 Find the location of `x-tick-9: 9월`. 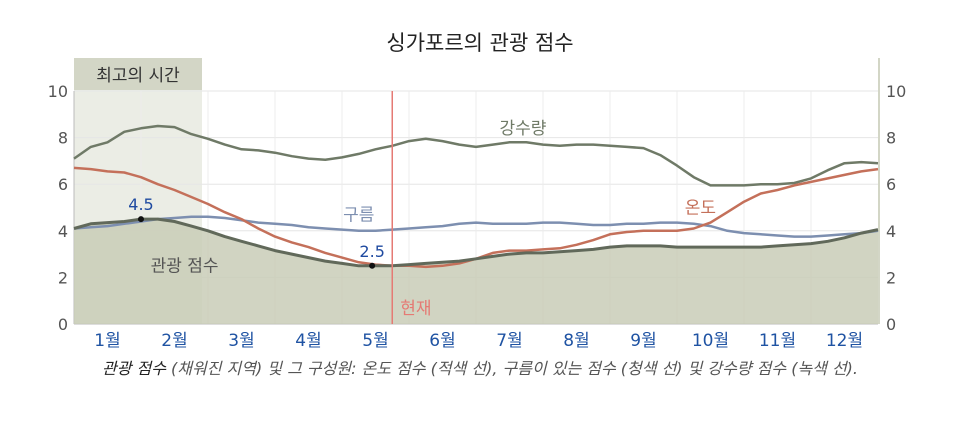

x-tick-9: 9월 is located at coordinates (643, 340).